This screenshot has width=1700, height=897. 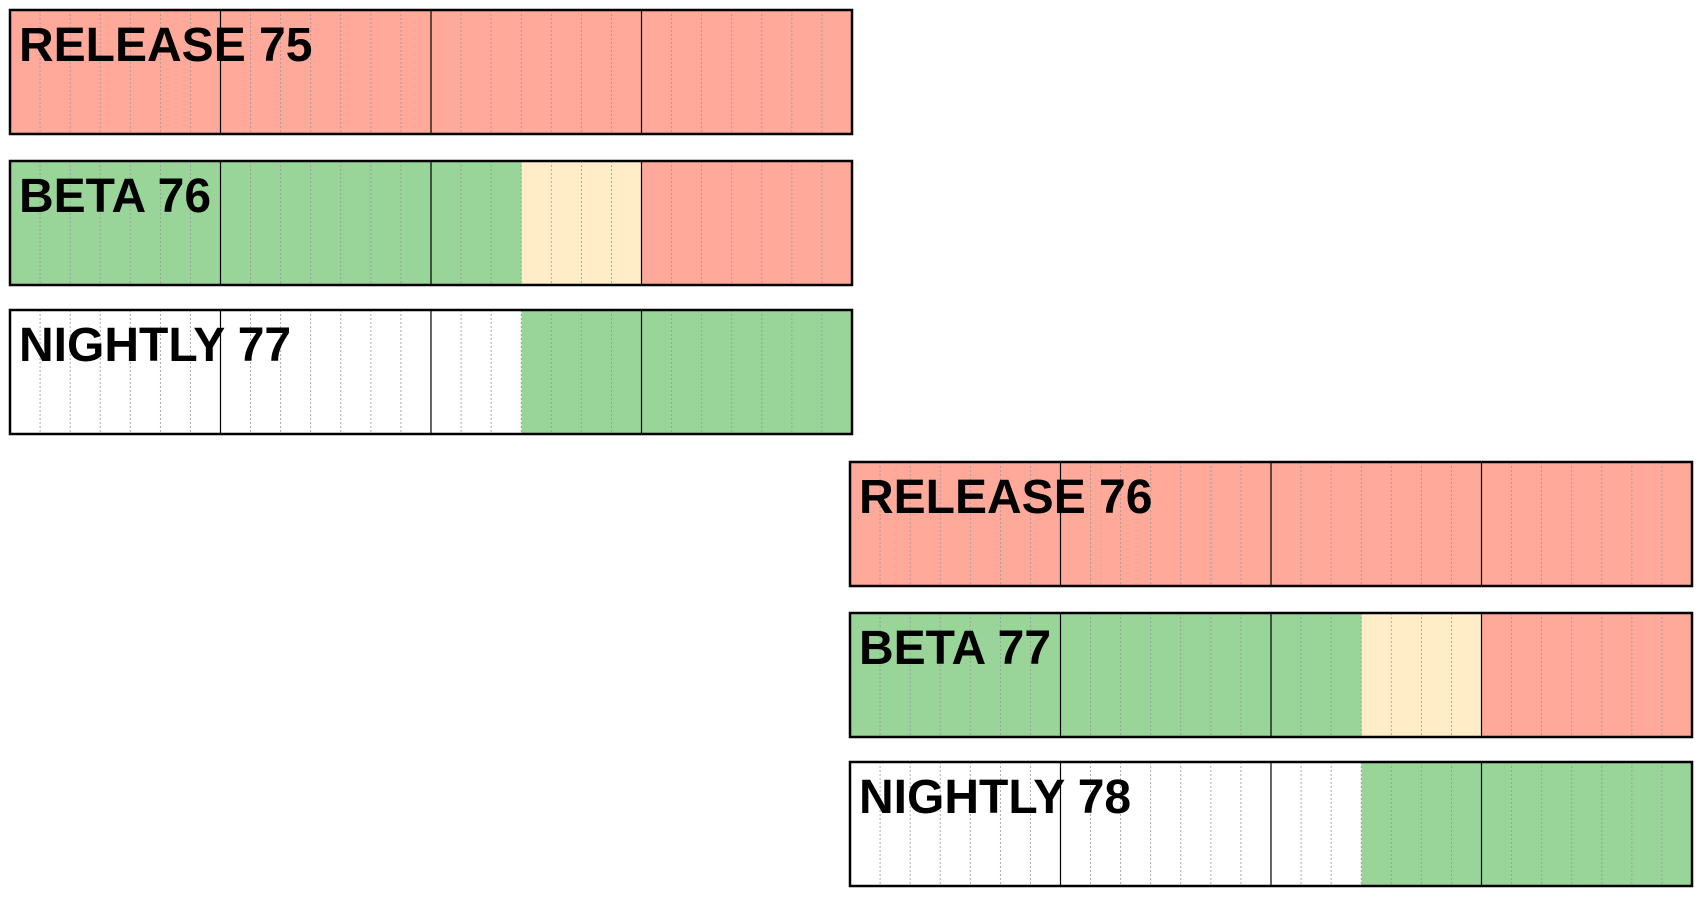 I want to click on bar-nightly-77: NIGHTLY 77, so click(x=431, y=372).